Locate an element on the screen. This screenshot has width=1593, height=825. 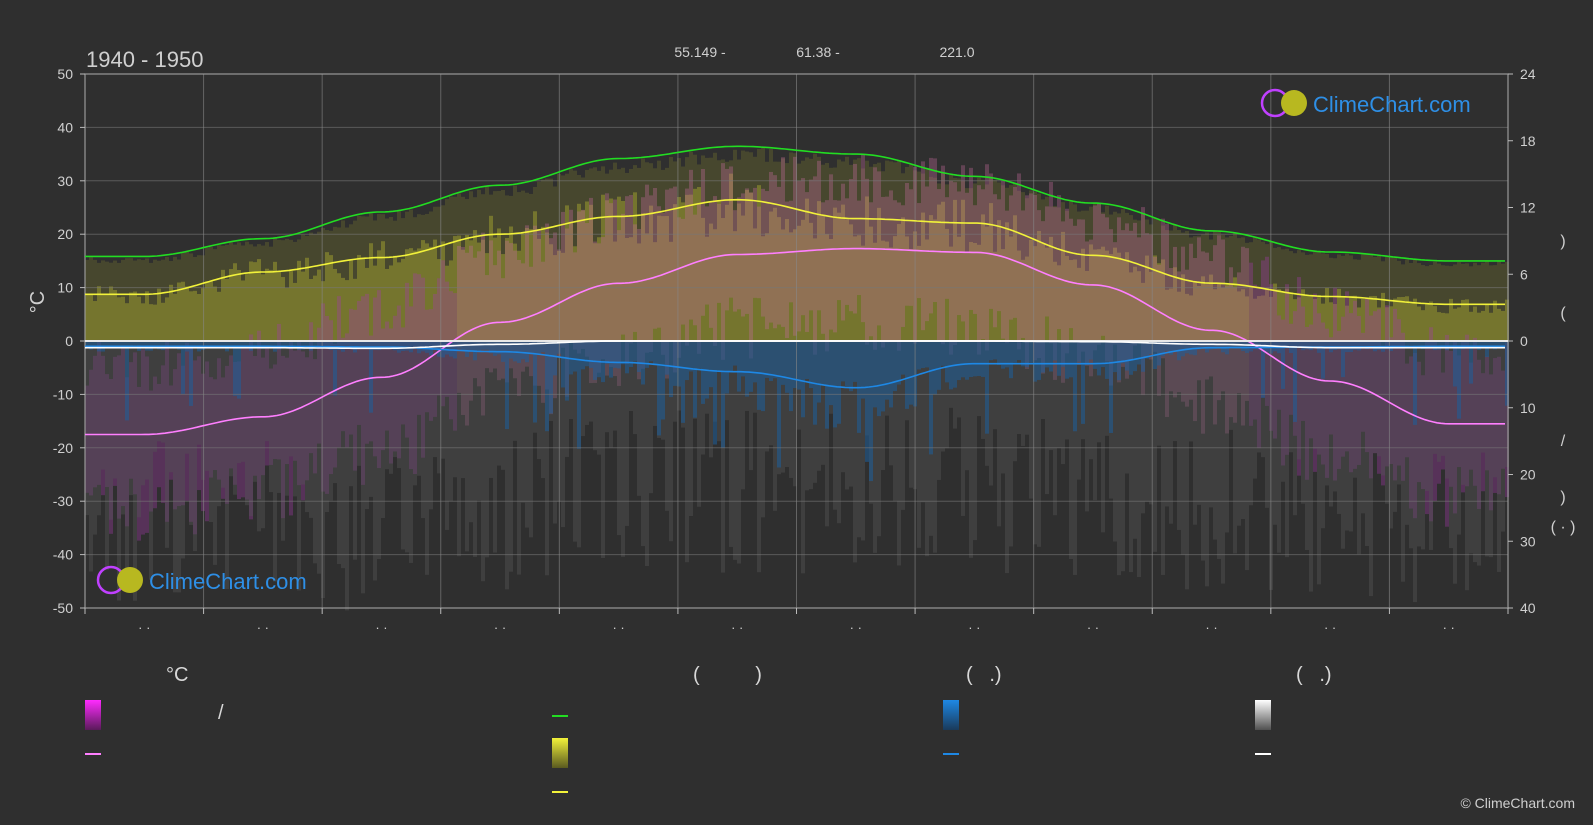
latitude-label: 55.149 - is located at coordinates (700, 52).